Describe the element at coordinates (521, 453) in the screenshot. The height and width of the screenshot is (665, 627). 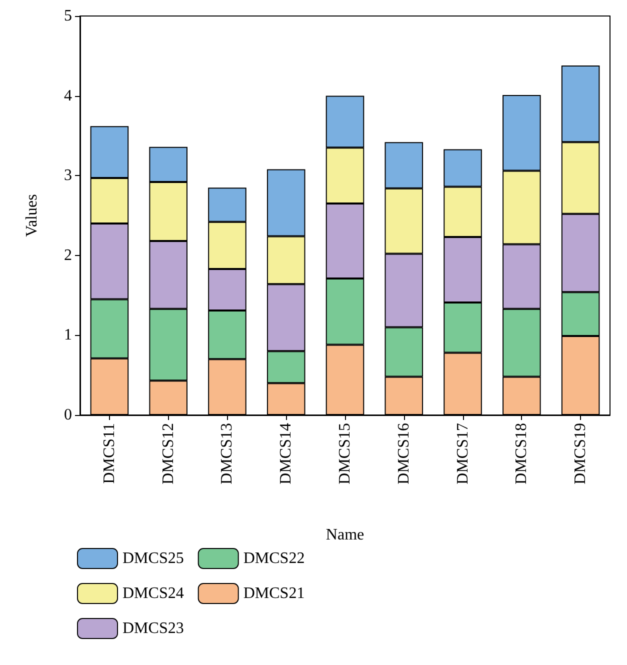
I see `x-tick-label: DMCS18` at that location.